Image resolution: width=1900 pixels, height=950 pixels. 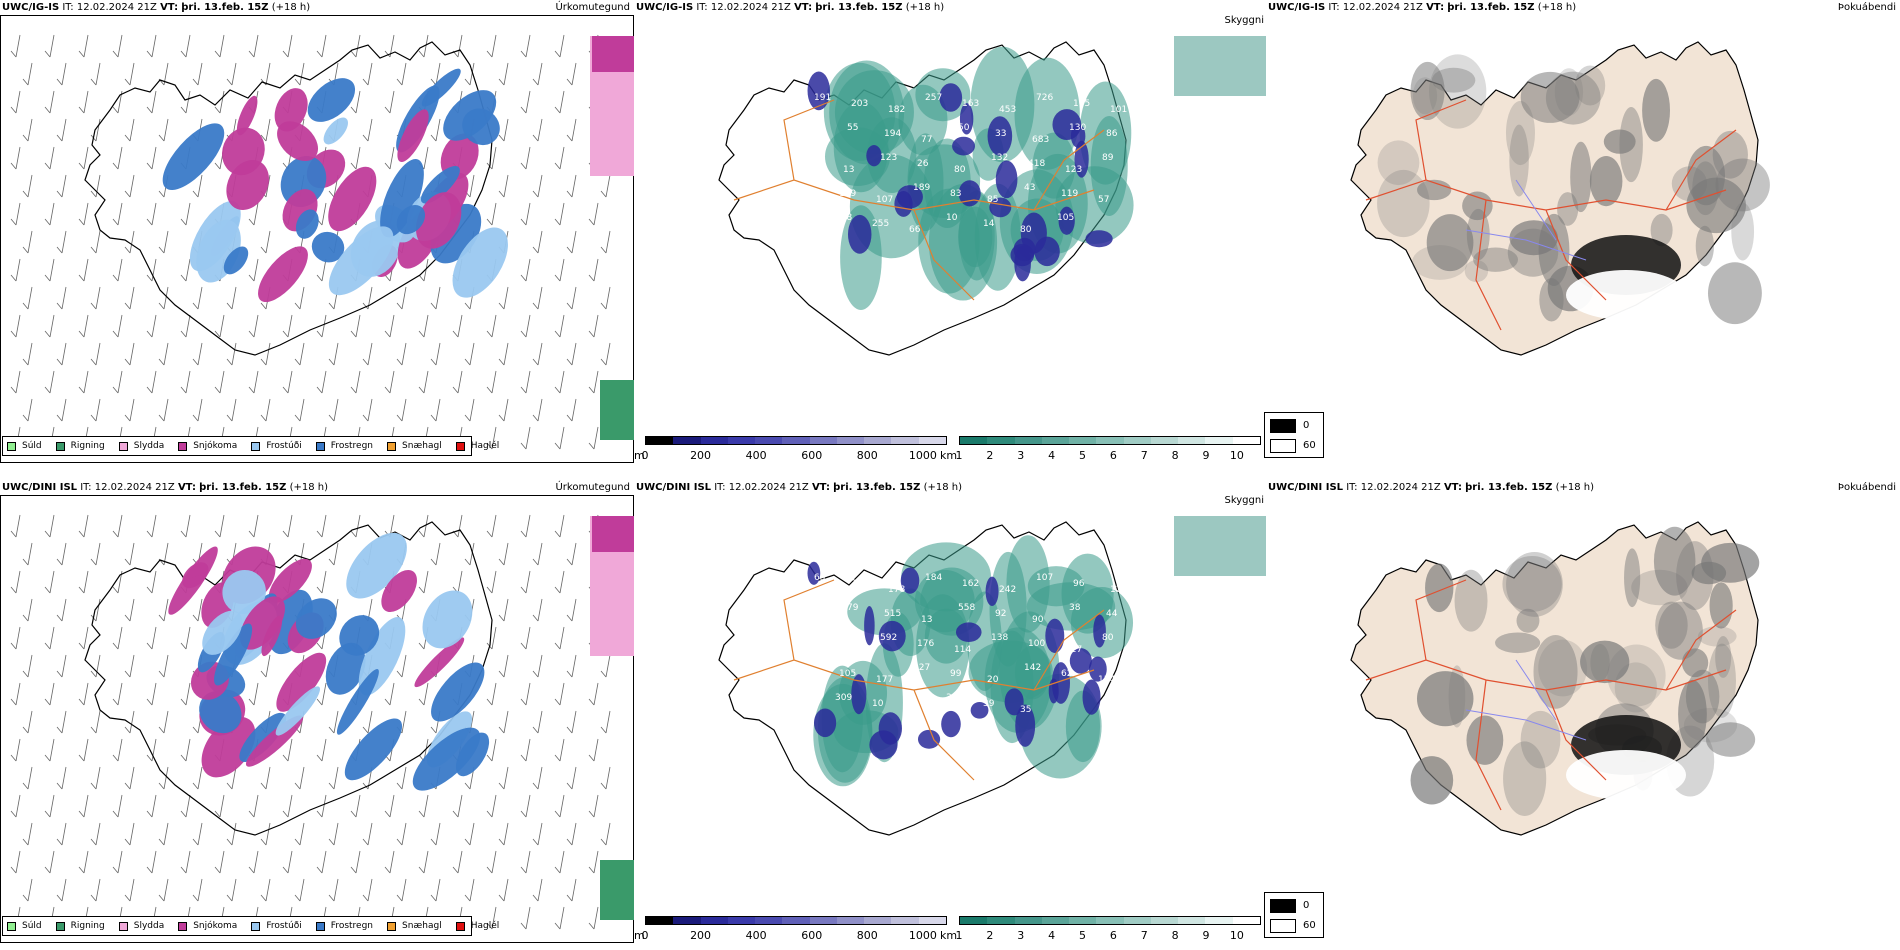 I want to click on cloud-base-value: 105, so click(x=1081, y=104).